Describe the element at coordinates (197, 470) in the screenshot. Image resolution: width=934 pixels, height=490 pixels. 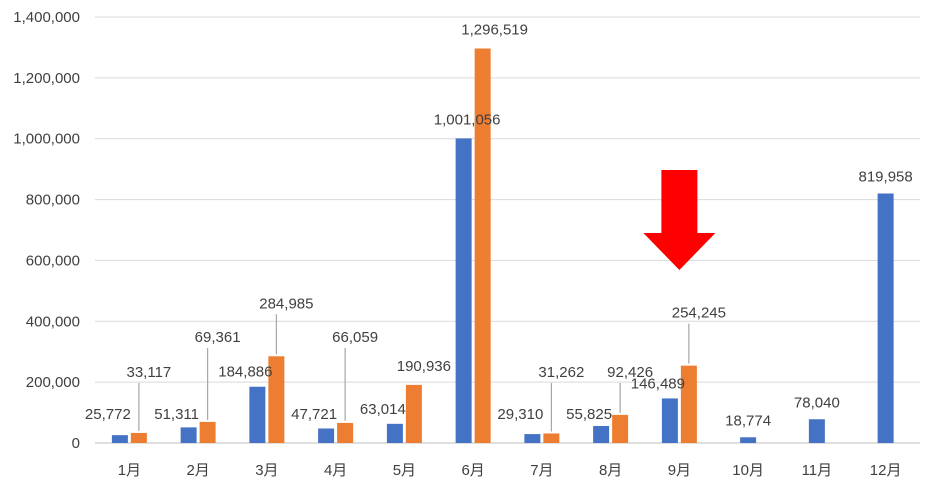
I see `x-category-label: 2月` at that location.